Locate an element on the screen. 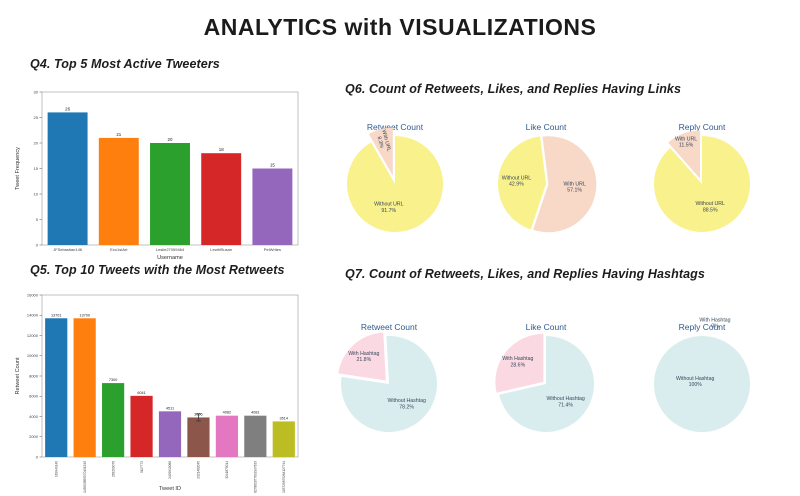 The width and height of the screenshot is (800, 496). y-tick-label: 10000 is located at coordinates (33, 355).